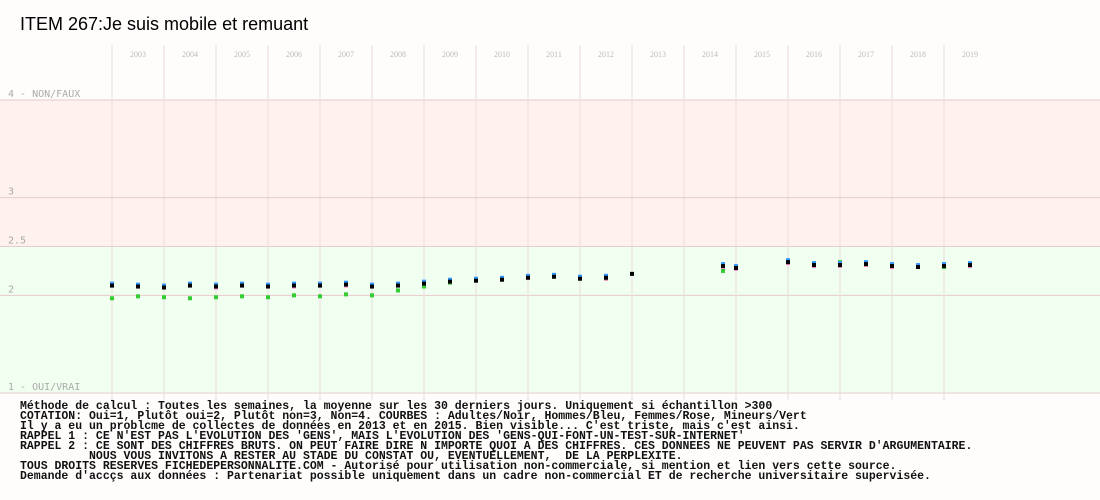 The width and height of the screenshot is (1100, 500). What do you see at coordinates (866, 54) in the screenshot?
I see `x-tick-label: 2017` at bounding box center [866, 54].